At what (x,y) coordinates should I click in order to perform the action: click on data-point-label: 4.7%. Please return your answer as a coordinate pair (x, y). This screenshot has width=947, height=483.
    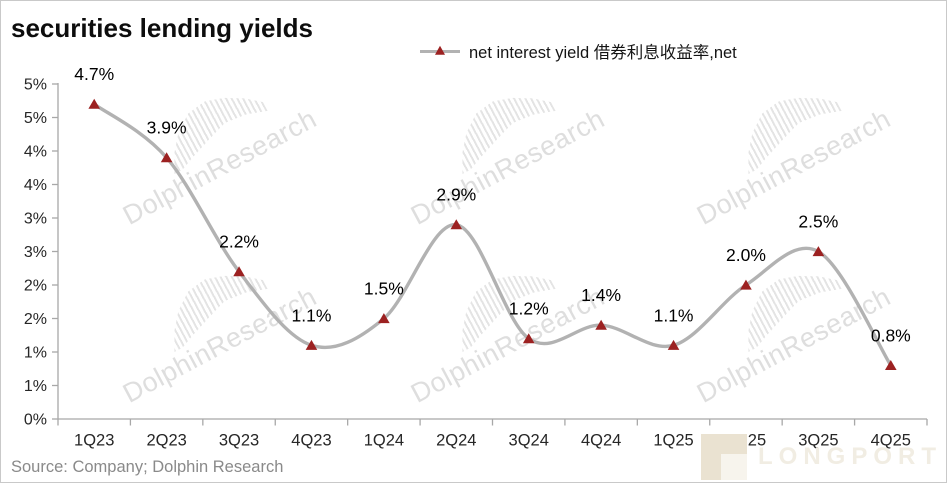
    Looking at the image, I should click on (94, 74).